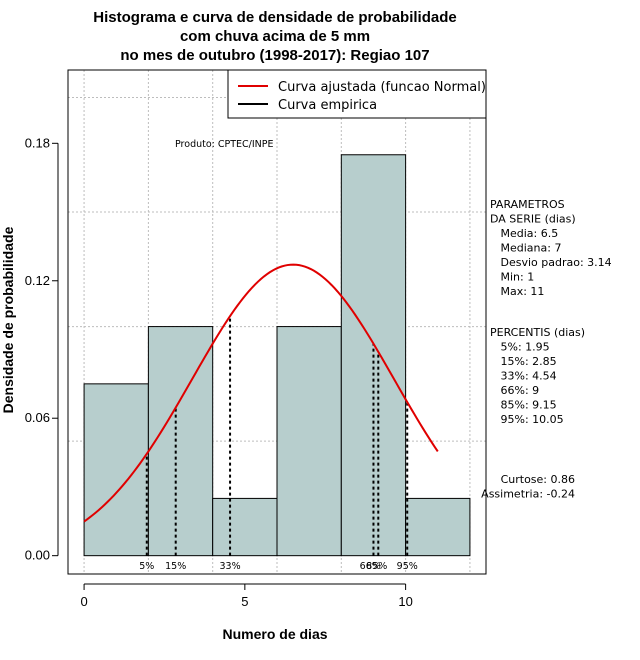  I want to click on parametros-line: Mediana: 7, so click(525, 248).